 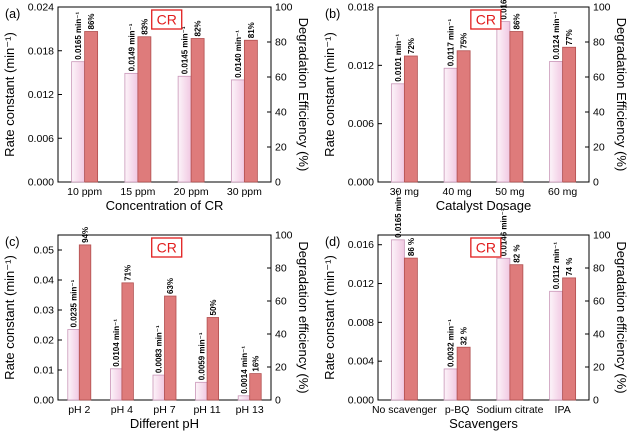 I want to click on x-tick-label: pH 11, so click(x=206, y=410).